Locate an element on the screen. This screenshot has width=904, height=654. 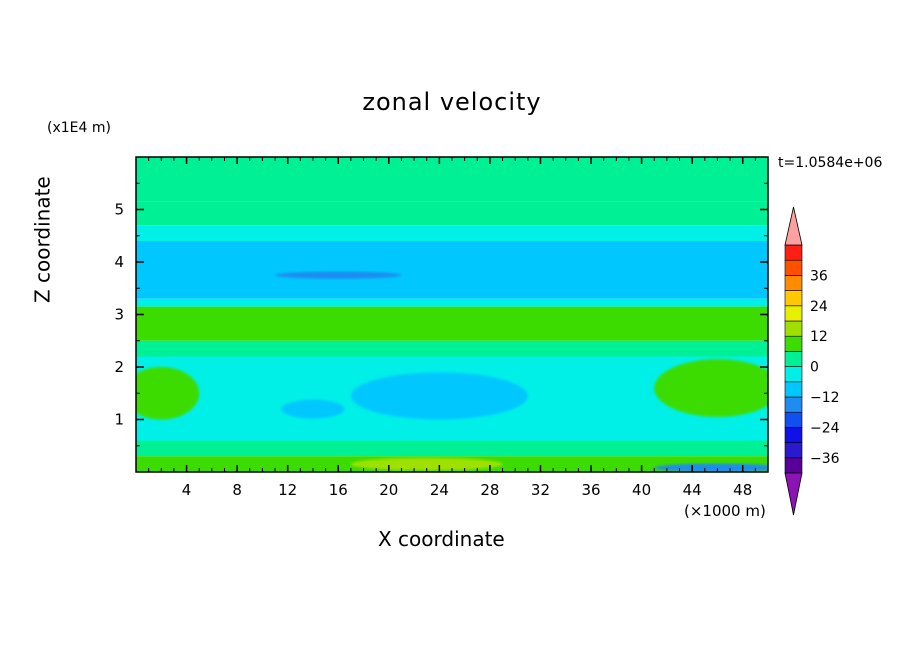
colorbar-under-arrow is located at coordinates (793, 494).